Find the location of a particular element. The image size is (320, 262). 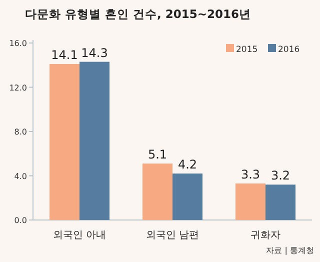

data-label: 14.3 is located at coordinates (94, 53).